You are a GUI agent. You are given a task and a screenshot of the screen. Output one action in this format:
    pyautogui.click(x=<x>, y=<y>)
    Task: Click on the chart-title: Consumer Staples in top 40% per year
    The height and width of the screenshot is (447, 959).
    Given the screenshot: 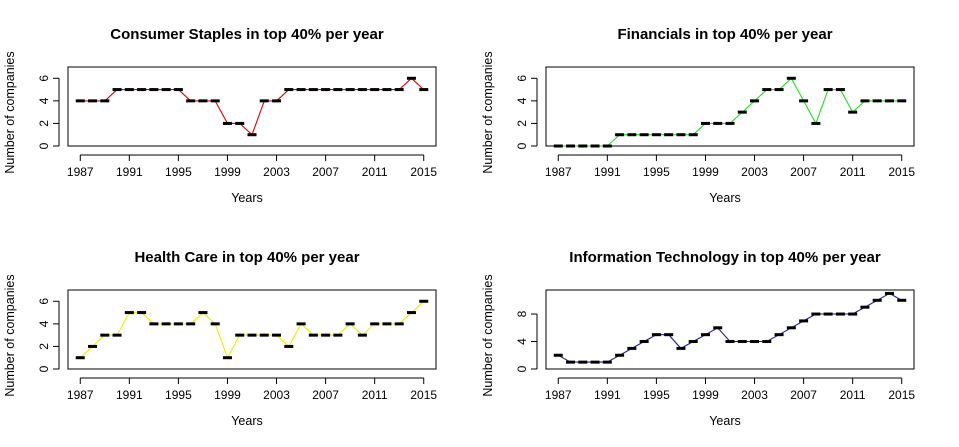 What is the action you would take?
    pyautogui.click(x=247, y=34)
    